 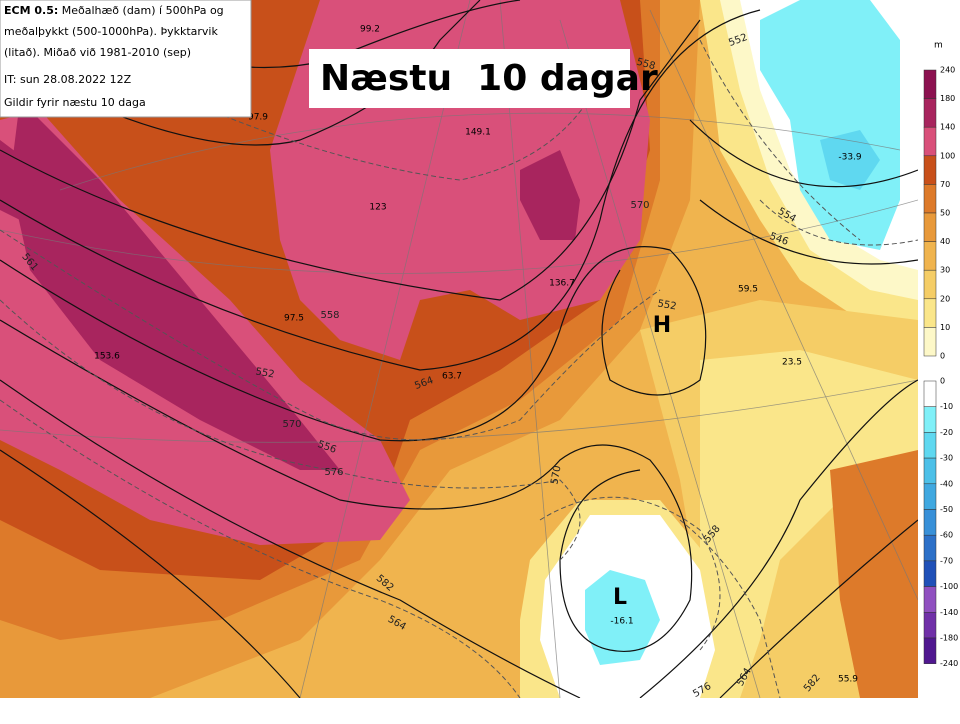 I want to click on colorbar-label: -240, so click(x=949, y=663).